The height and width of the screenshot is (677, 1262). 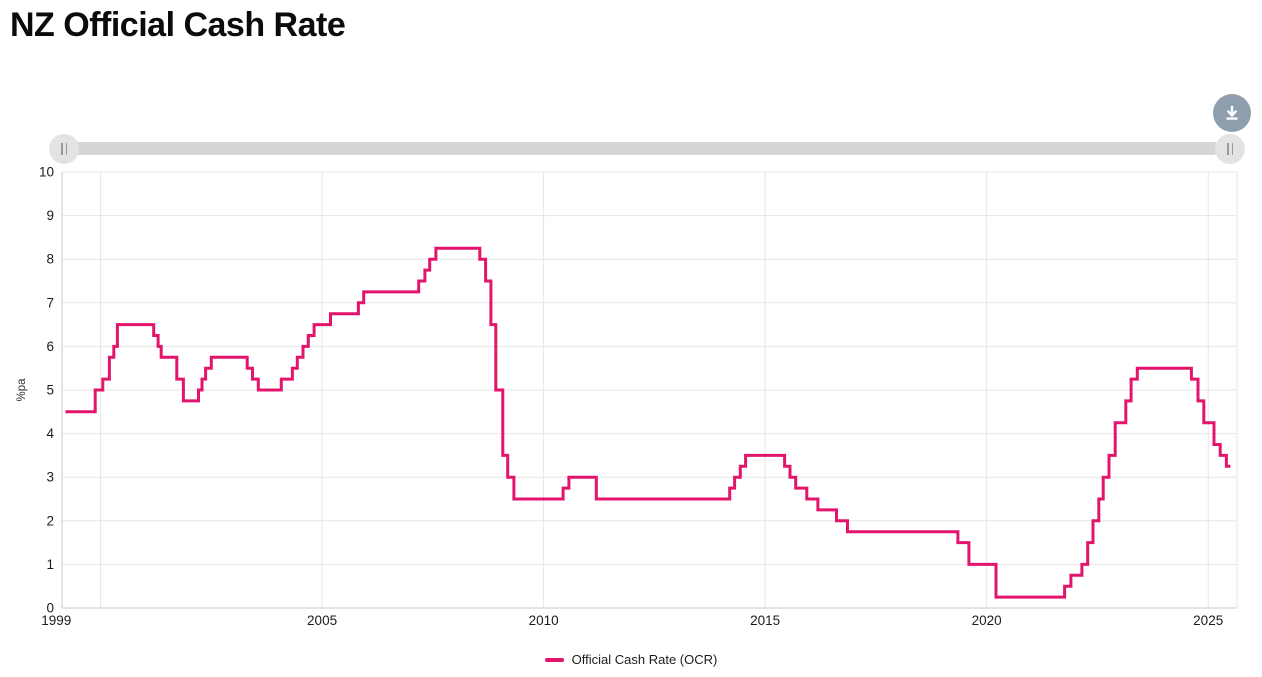 I want to click on chart-legend: Official Cash Rate (OCR), so click(x=631, y=659).